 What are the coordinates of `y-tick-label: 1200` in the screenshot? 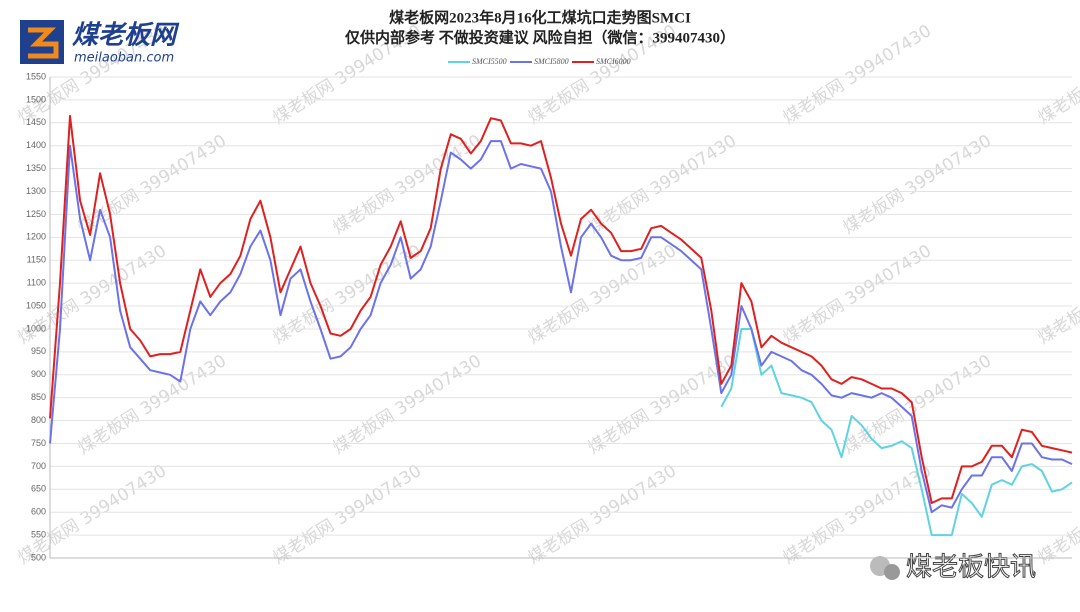 It's located at (36, 237).